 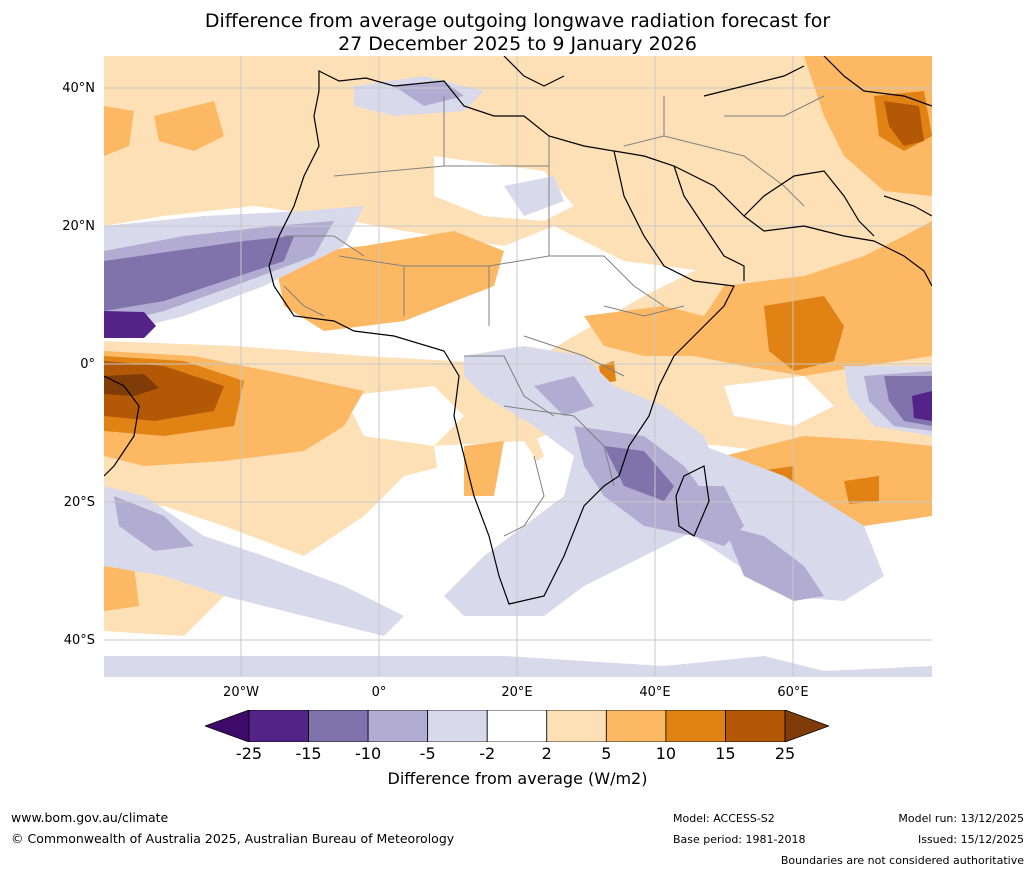 What do you see at coordinates (78, 226) in the screenshot?
I see `lat-label-20n: 20°N` at bounding box center [78, 226].